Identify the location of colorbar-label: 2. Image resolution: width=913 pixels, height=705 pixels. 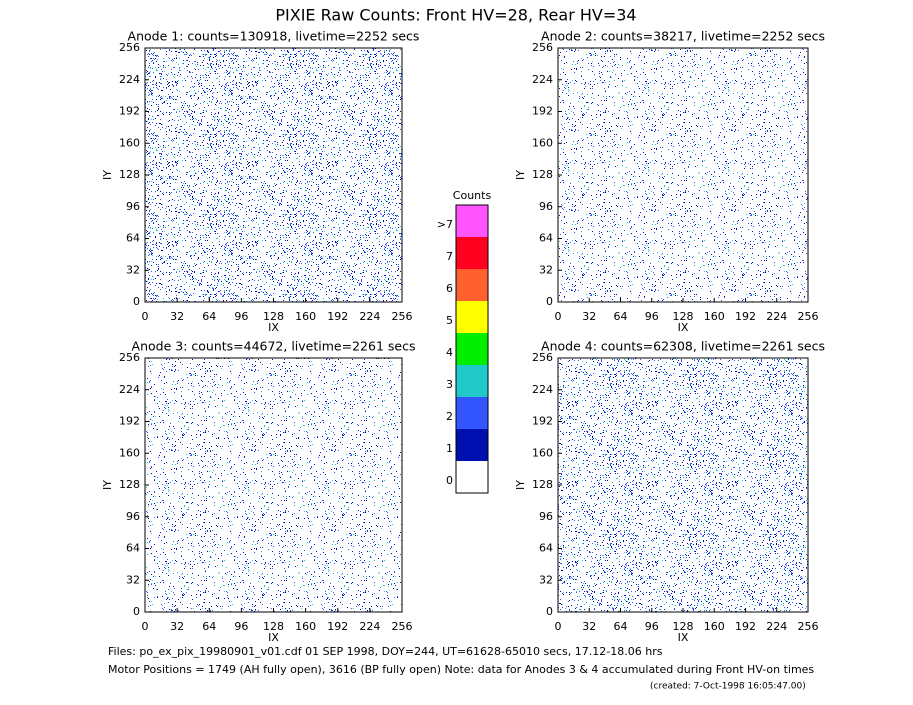
(449, 416).